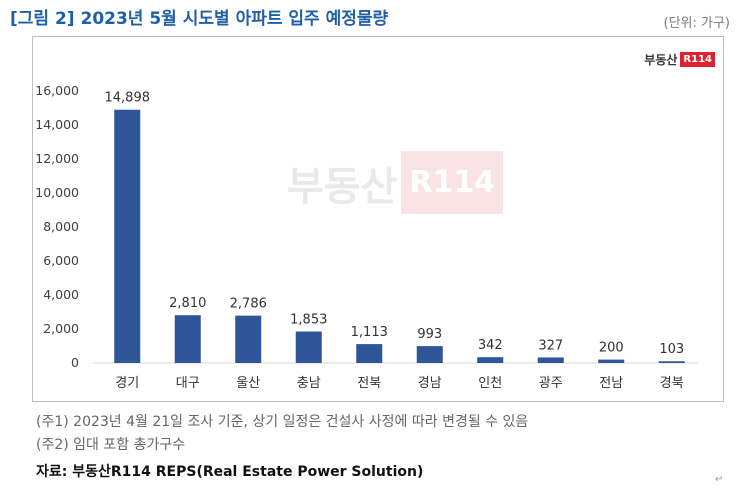  What do you see at coordinates (490, 383) in the screenshot?
I see `x-category-label: 인천` at bounding box center [490, 383].